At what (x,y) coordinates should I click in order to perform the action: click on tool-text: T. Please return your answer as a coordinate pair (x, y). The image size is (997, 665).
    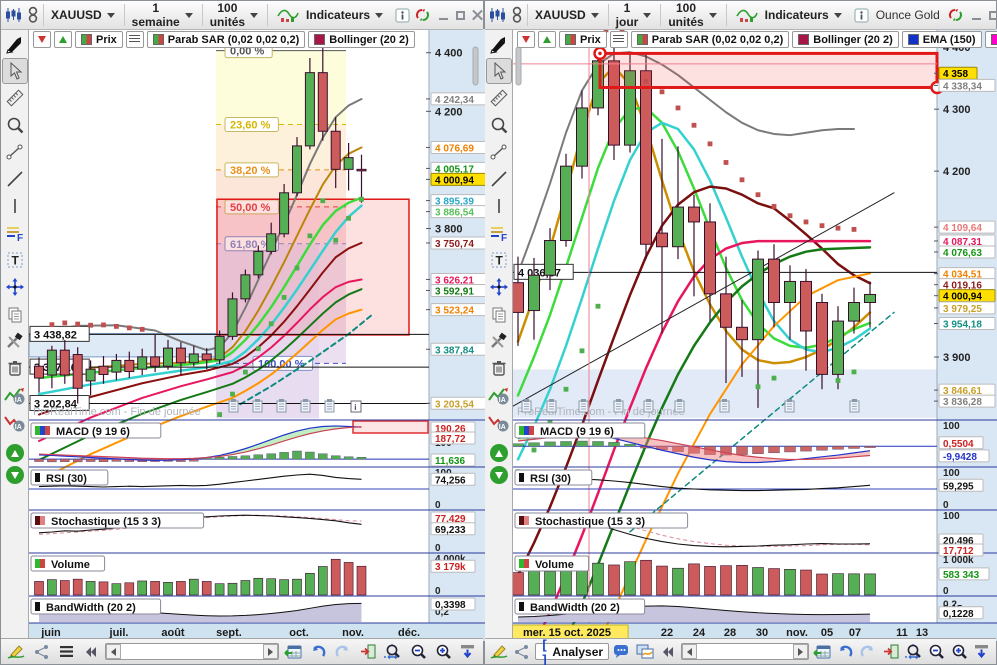
    Looking at the image, I should click on (499, 260).